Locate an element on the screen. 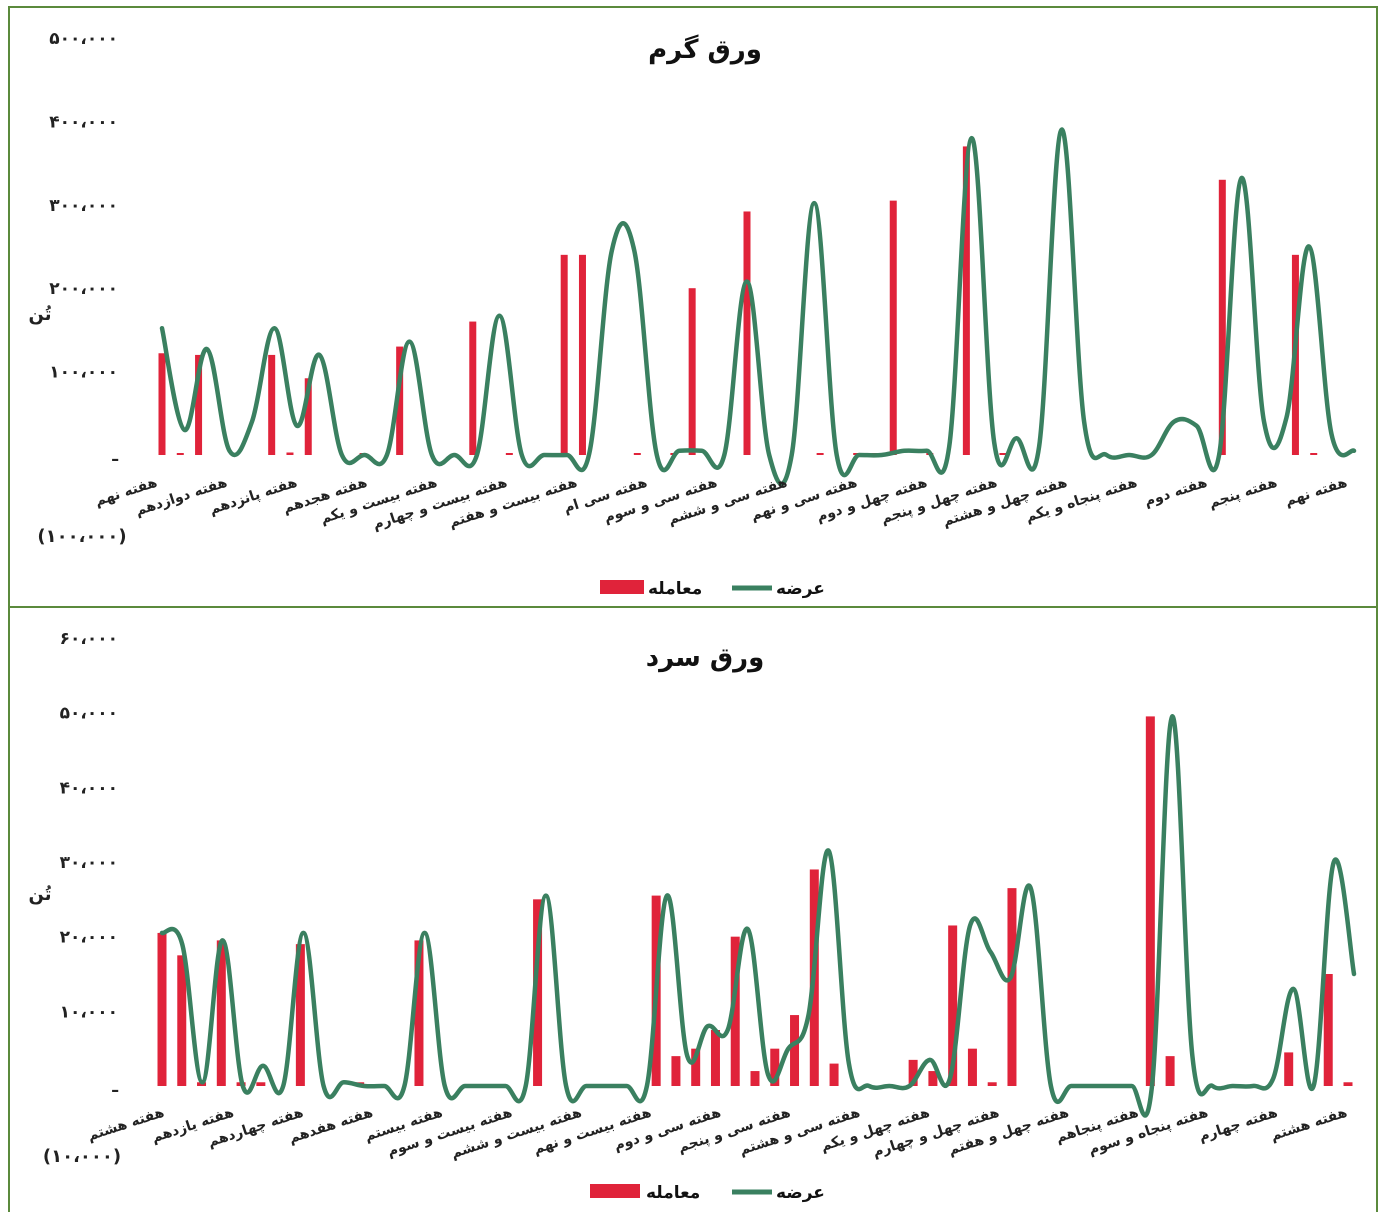 This screenshot has width=1383, height=1216. x-tick-label: هفته نهم is located at coordinates (1316, 492).